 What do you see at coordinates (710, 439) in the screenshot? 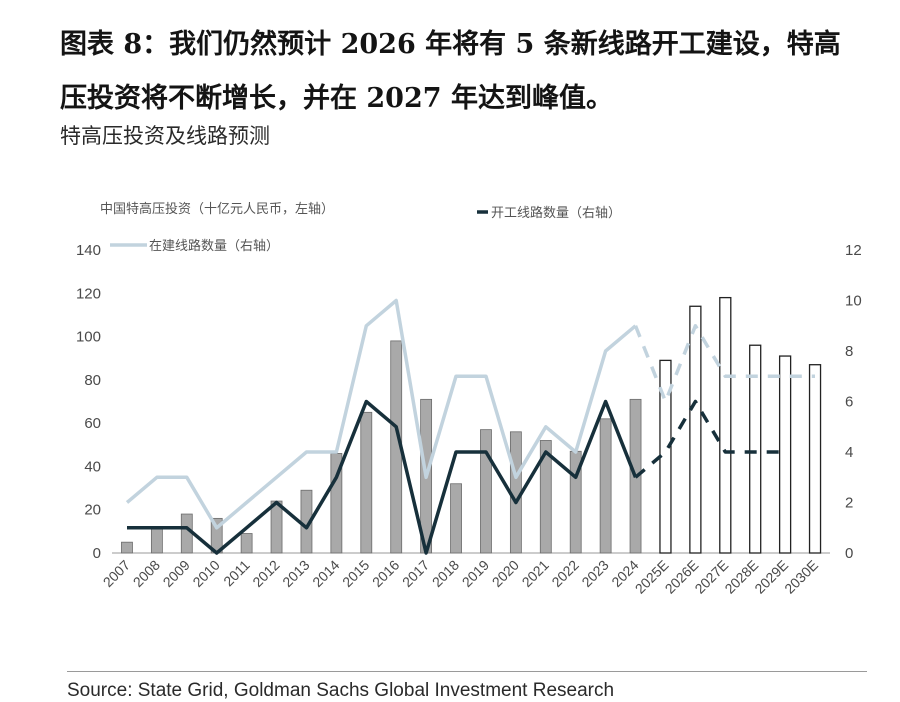
I see `lines-started-line-forecast` at bounding box center [710, 439].